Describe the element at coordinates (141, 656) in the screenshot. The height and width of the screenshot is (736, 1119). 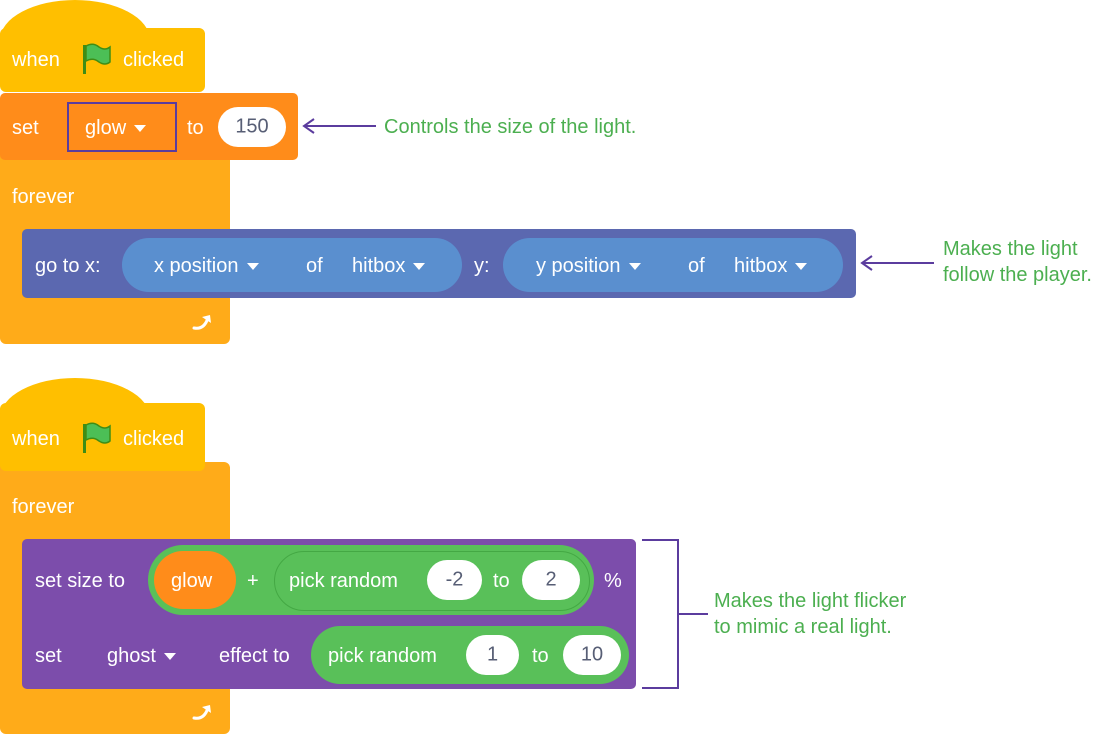
I see `effect-dropdown: ghost` at that location.